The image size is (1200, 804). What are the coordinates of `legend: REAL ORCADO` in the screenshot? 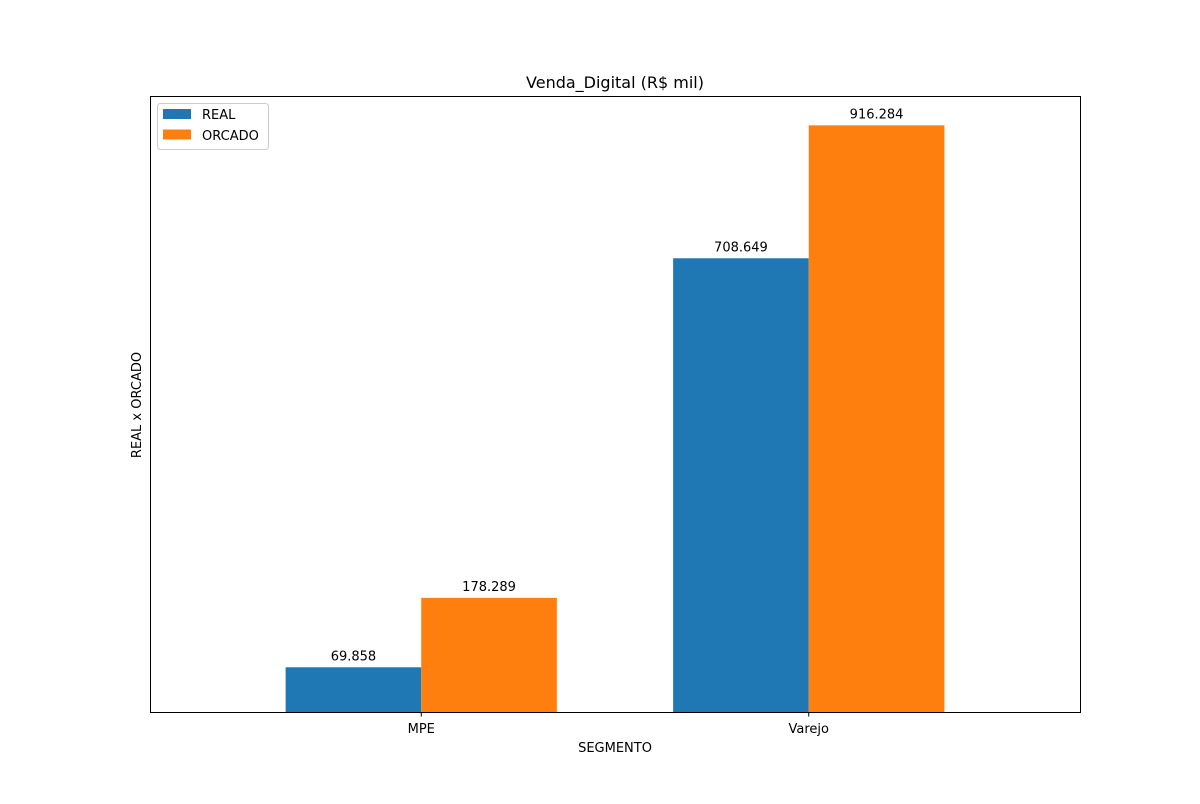 It's located at (213, 126).